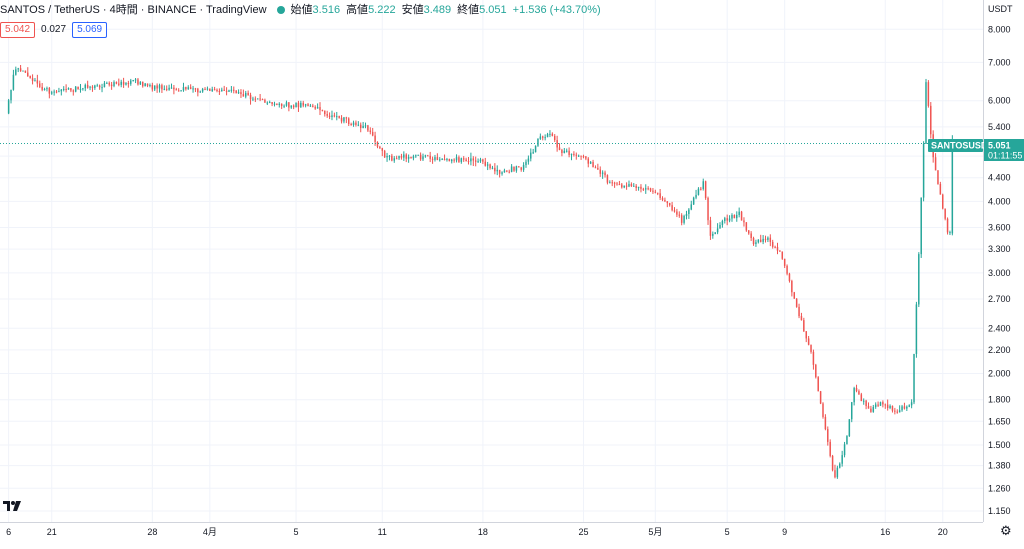 Image resolution: width=1024 pixels, height=549 pixels. Describe the element at coordinates (493, 10) in the screenshot. I see `close-value: 5.051` at that location.